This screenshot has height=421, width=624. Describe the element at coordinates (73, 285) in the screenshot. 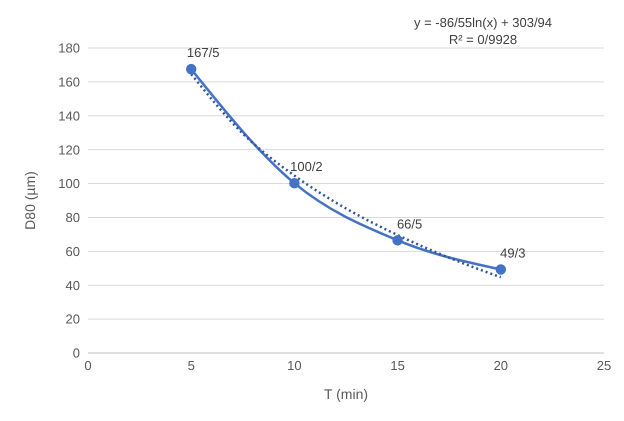

I see `y-tick-label: 40` at that location.